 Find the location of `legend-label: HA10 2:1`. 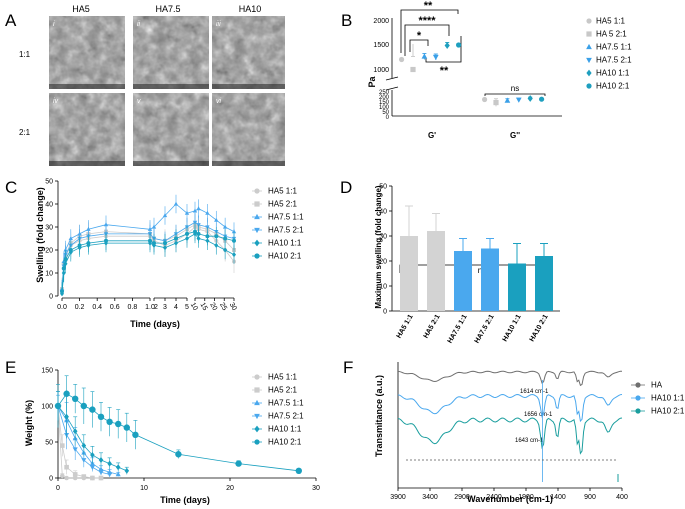

legend-label: HA10 2:1 is located at coordinates (285, 442).